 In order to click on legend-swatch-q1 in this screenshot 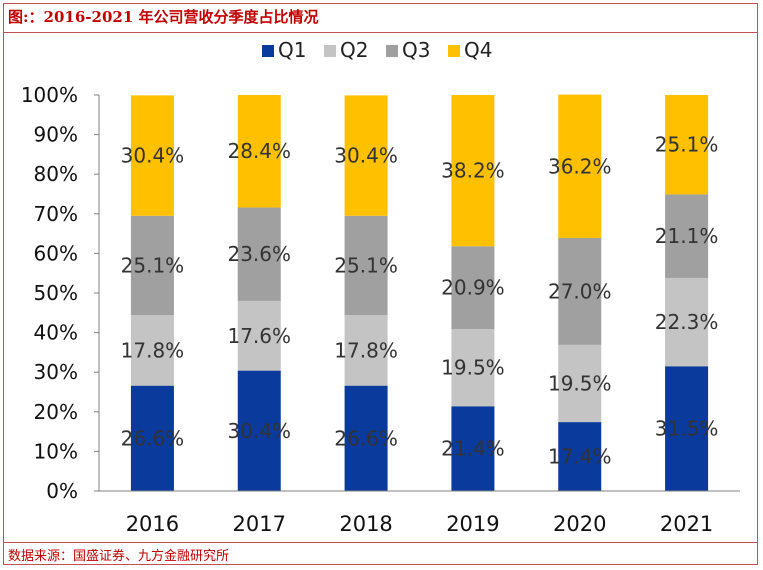, I will do `click(268, 51)`.